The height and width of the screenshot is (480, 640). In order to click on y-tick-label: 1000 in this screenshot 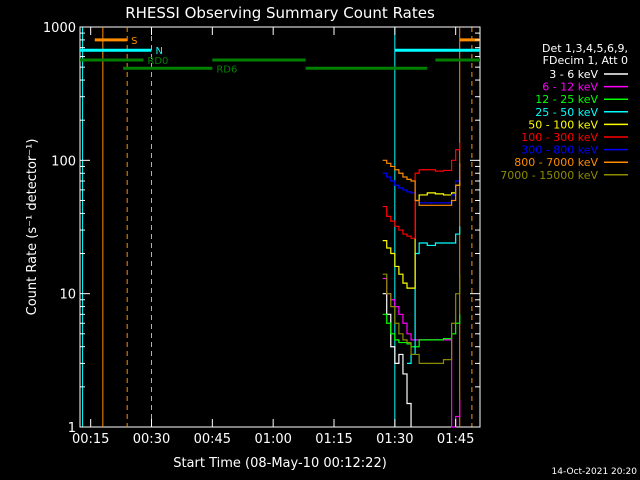, I will do `click(59, 28)`.